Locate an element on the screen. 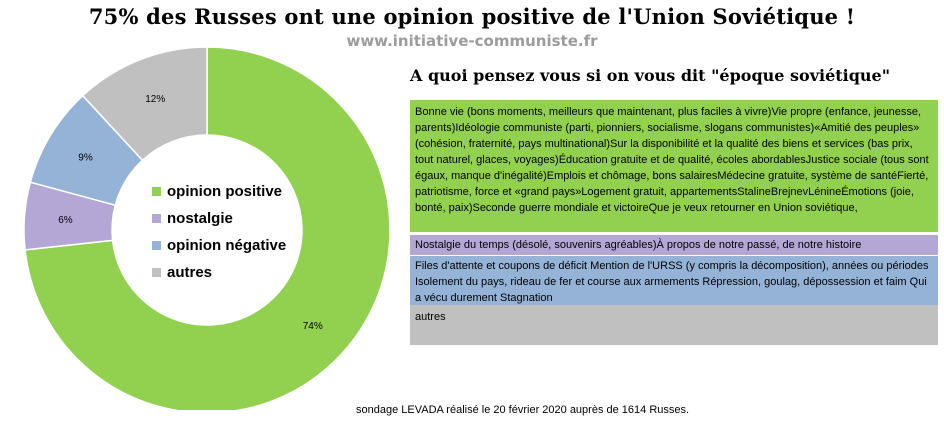 This screenshot has height=447, width=944. legend-item-positive: opinion positive is located at coordinates (219, 191).